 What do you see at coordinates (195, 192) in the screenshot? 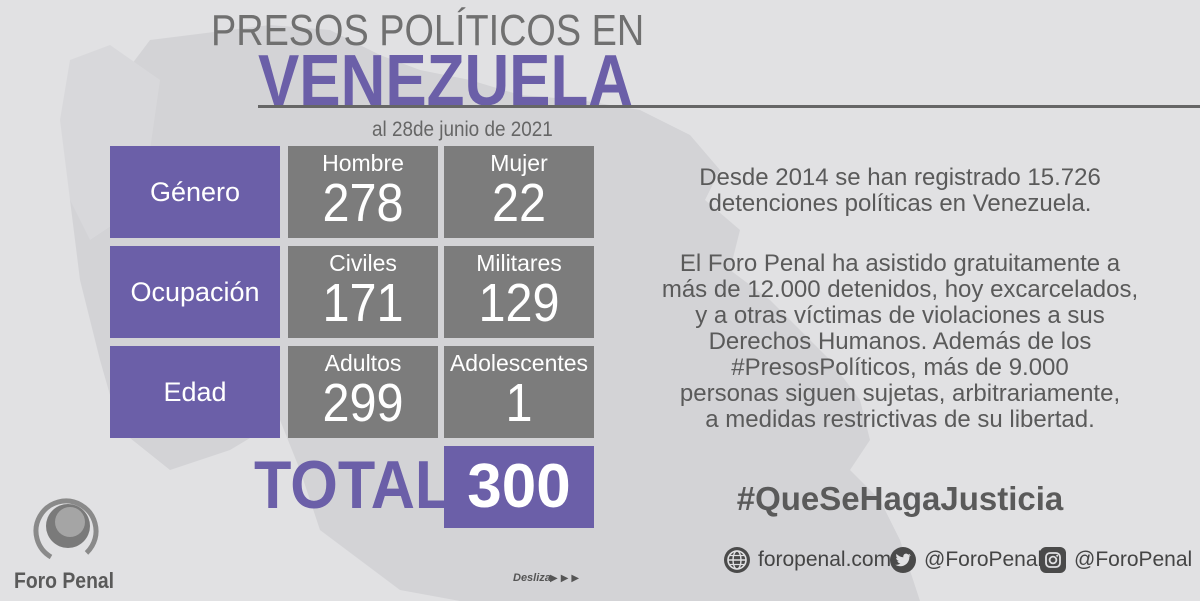
I see `category-gender: Género` at bounding box center [195, 192].